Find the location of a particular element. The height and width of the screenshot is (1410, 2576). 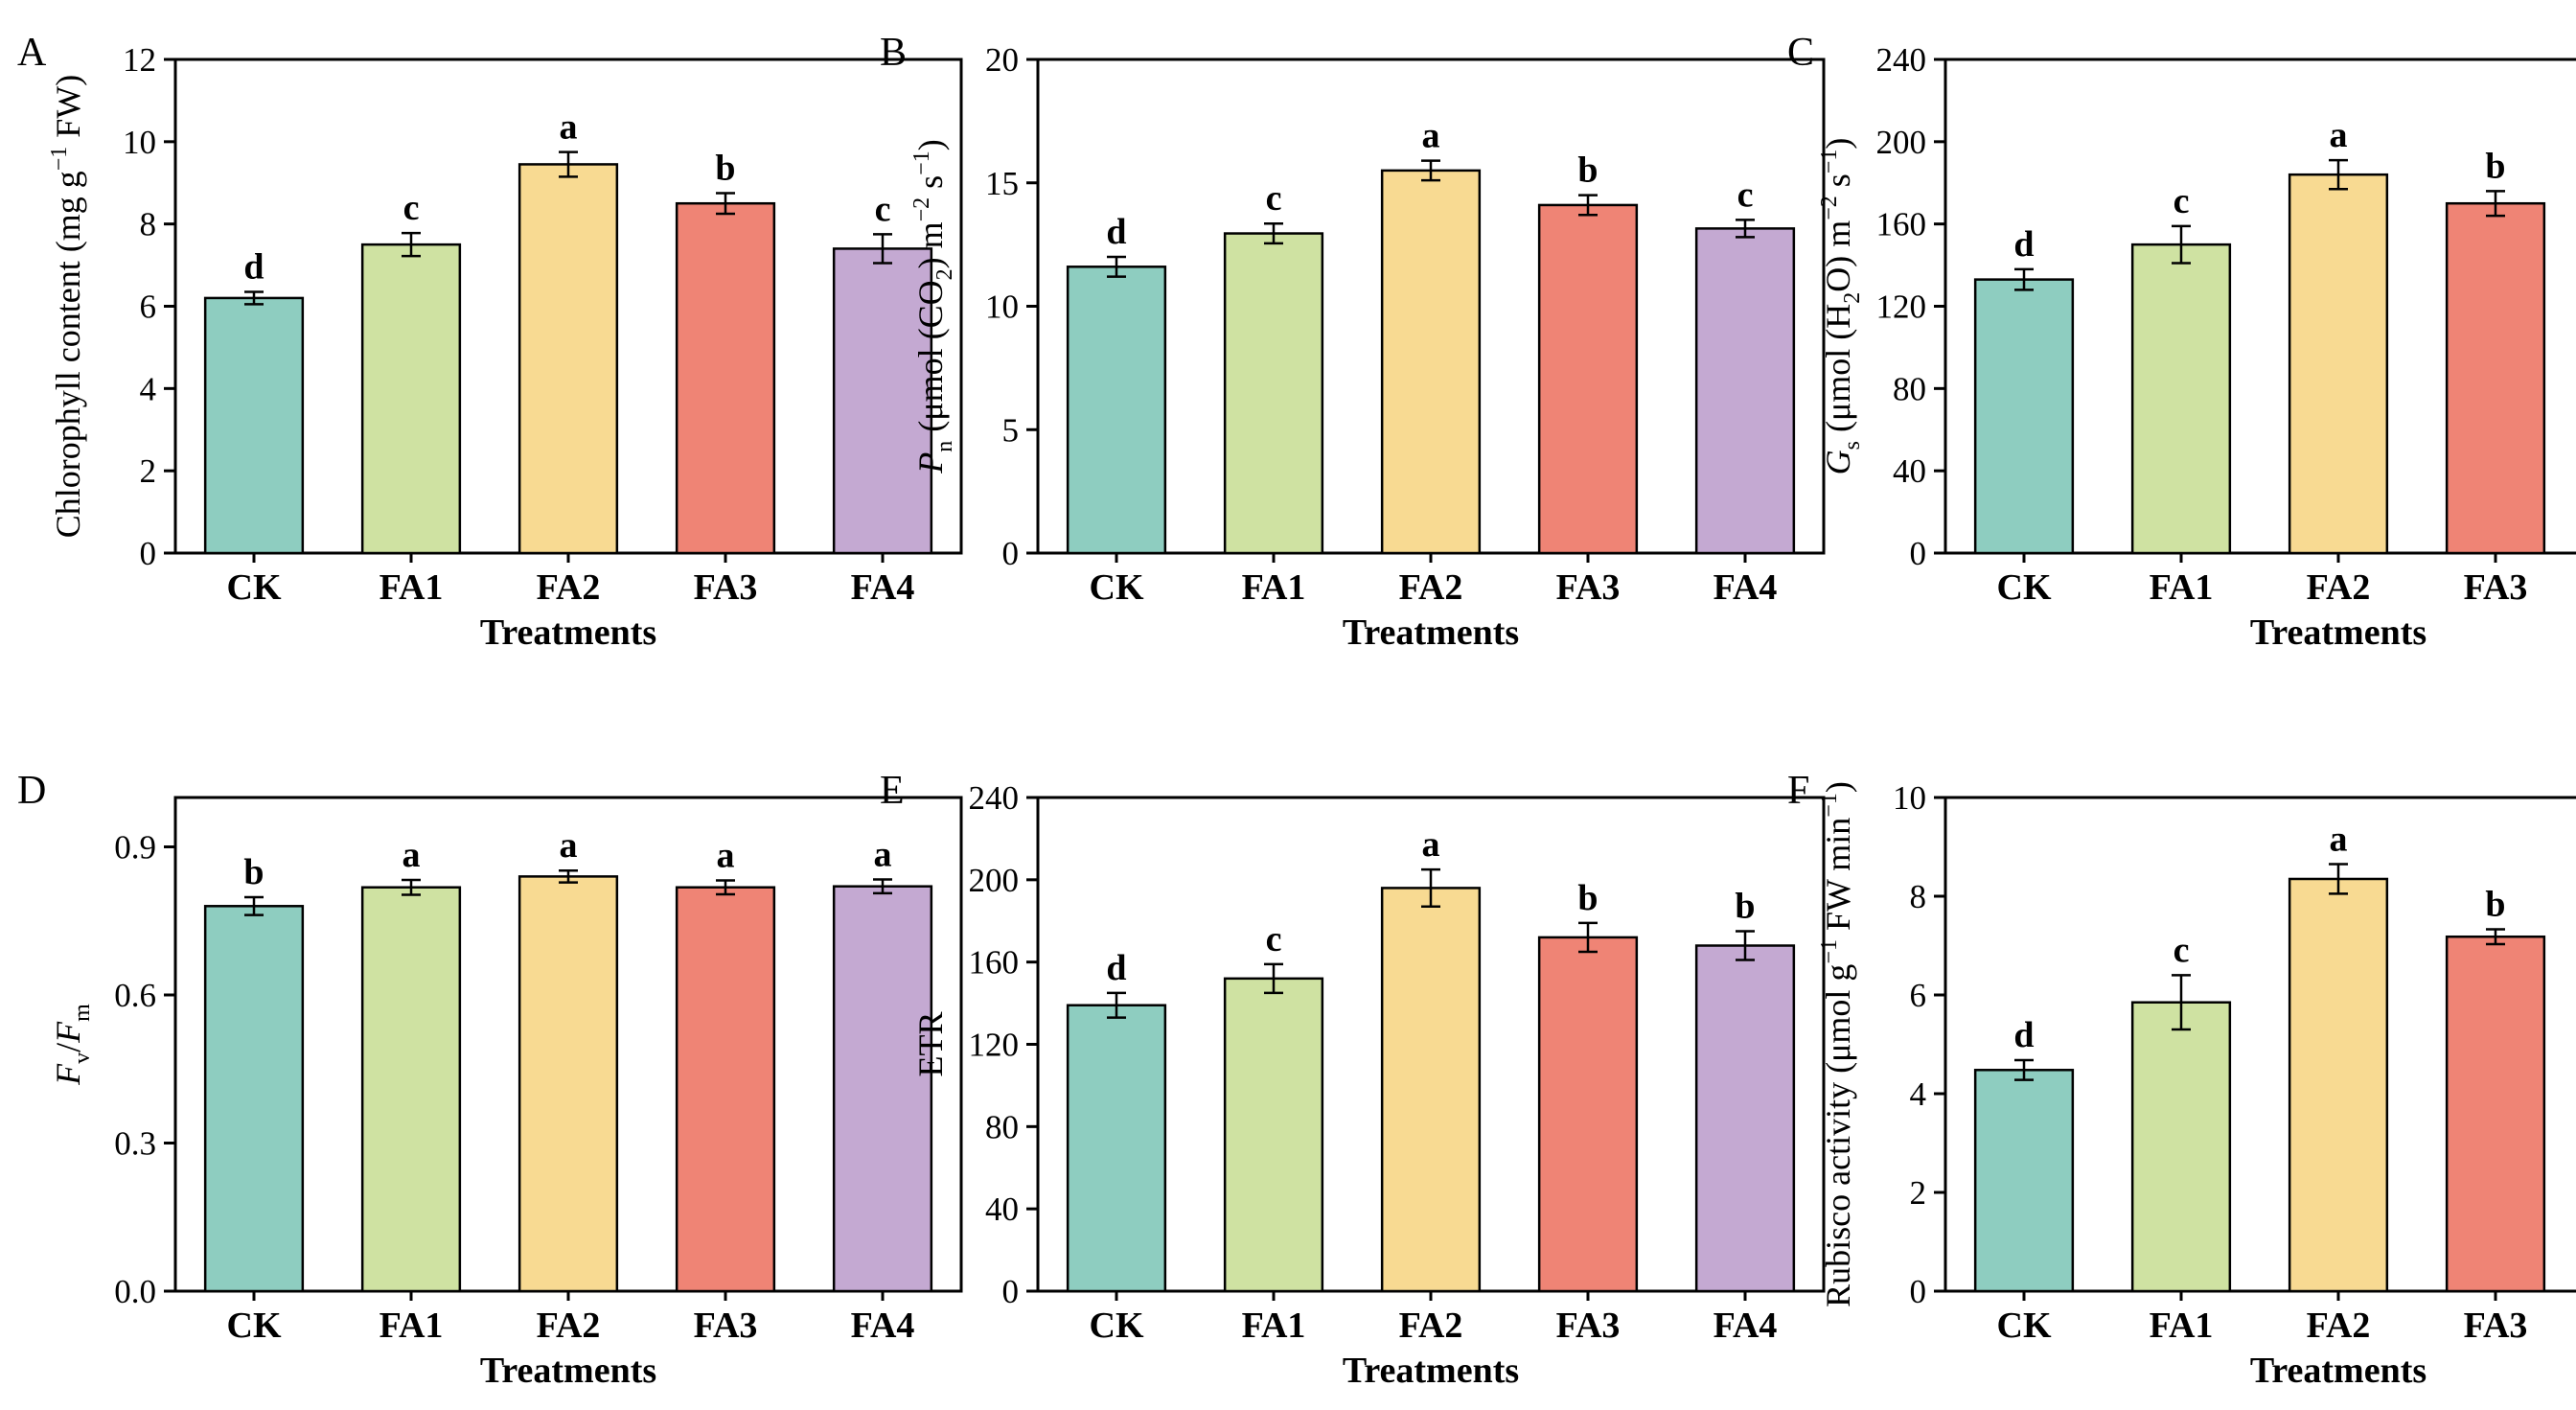

y-axis-label-part: 2 is located at coordinates (1852, 298).